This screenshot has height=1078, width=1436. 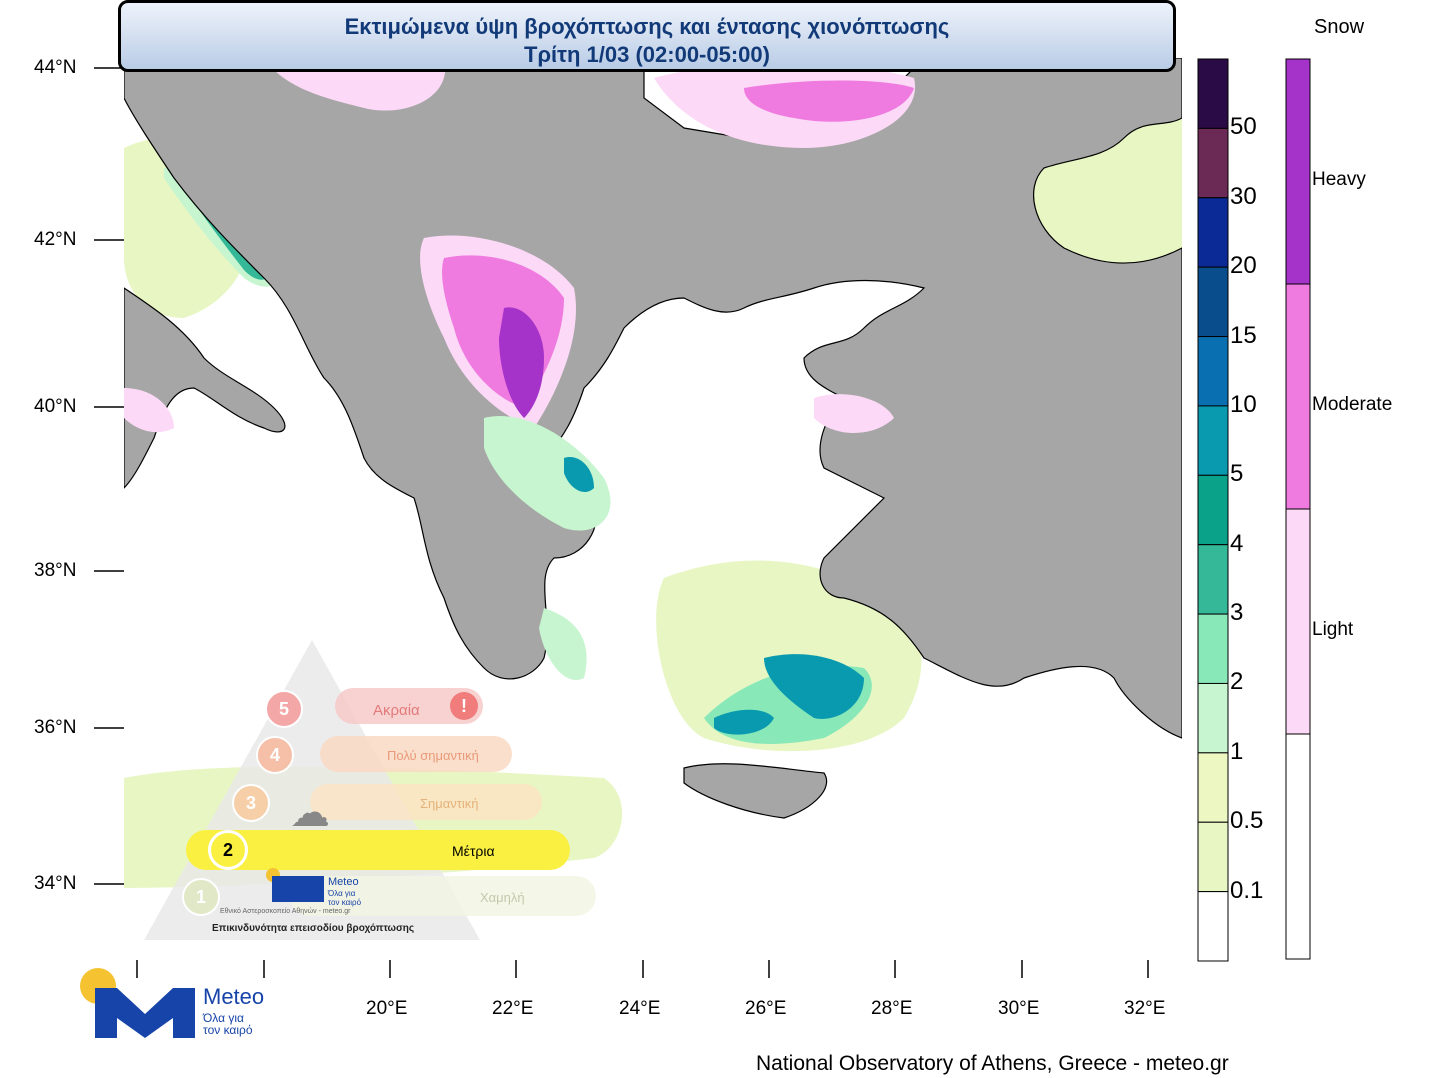 What do you see at coordinates (1339, 179) in the screenshot?
I see `snow-level-heavy: Heavy` at bounding box center [1339, 179].